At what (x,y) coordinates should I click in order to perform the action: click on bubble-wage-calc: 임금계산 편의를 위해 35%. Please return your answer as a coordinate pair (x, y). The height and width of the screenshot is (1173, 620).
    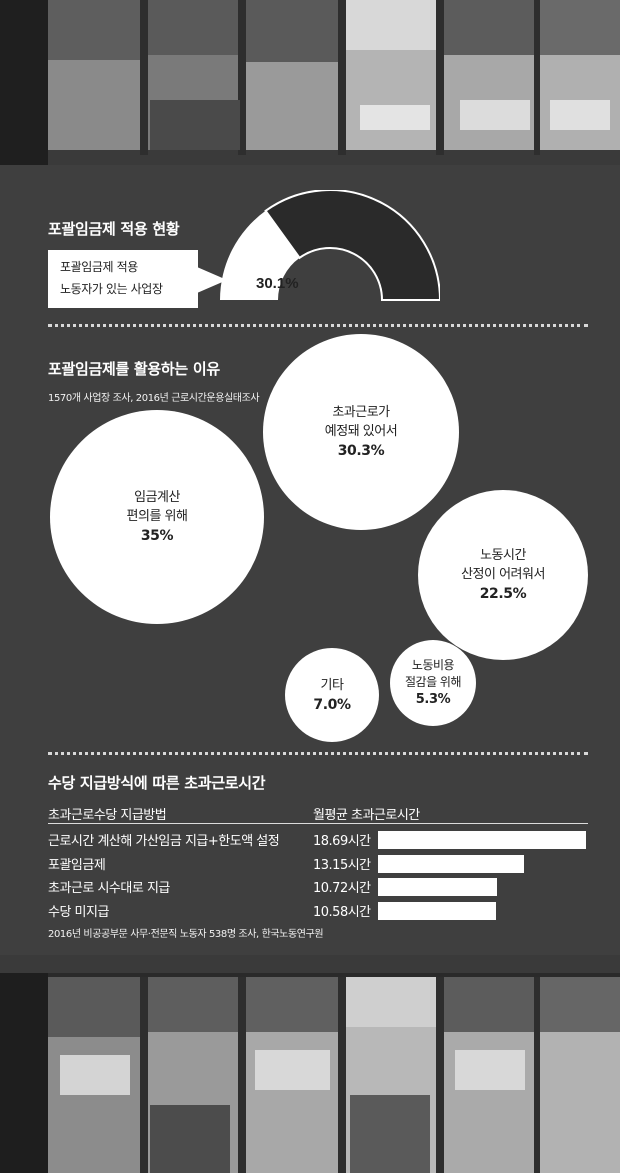
    Looking at the image, I should click on (157, 517).